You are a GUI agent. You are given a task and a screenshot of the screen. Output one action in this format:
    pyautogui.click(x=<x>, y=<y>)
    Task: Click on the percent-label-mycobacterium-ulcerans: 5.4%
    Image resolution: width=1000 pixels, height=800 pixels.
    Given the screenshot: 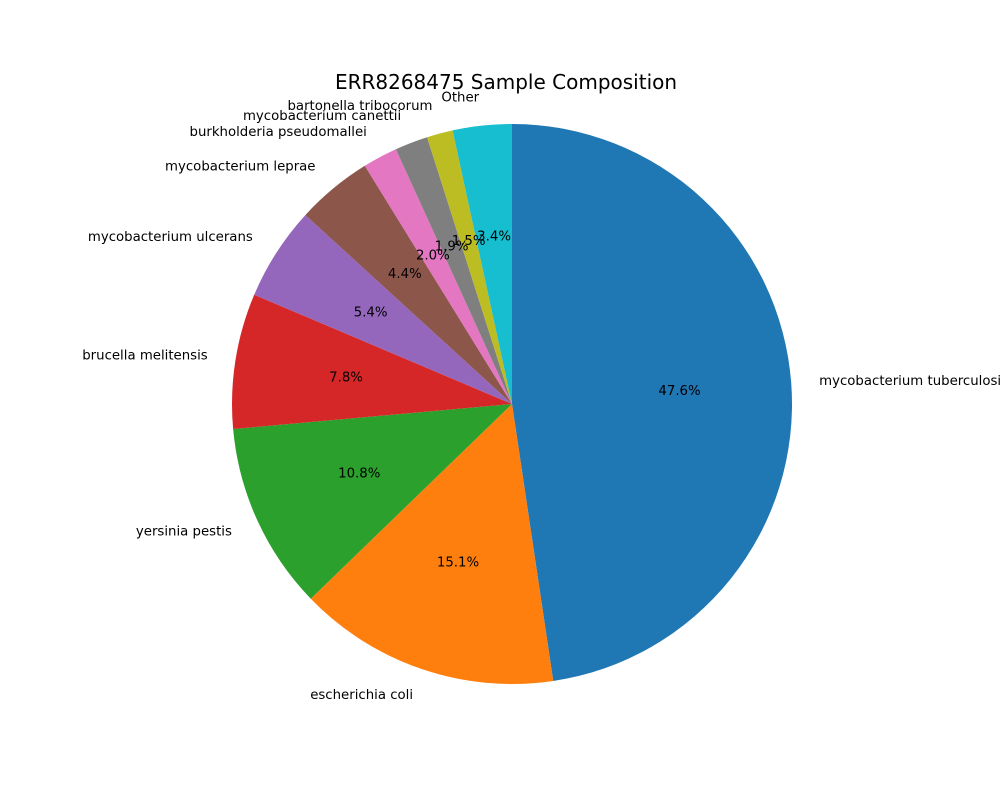 What is the action you would take?
    pyautogui.click(x=371, y=313)
    